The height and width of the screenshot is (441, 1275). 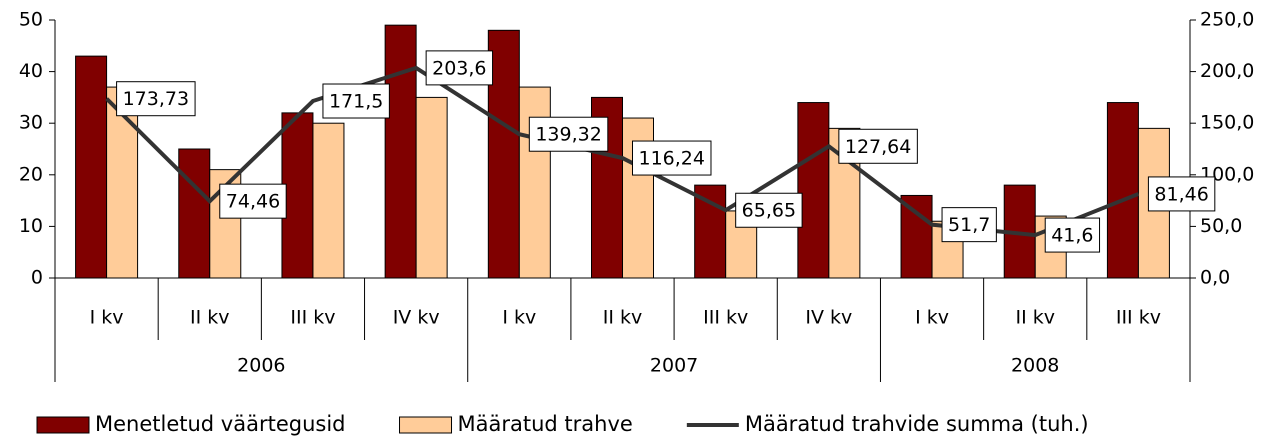 What do you see at coordinates (31, 174) in the screenshot?
I see `y-tick-label: 20` at bounding box center [31, 174].